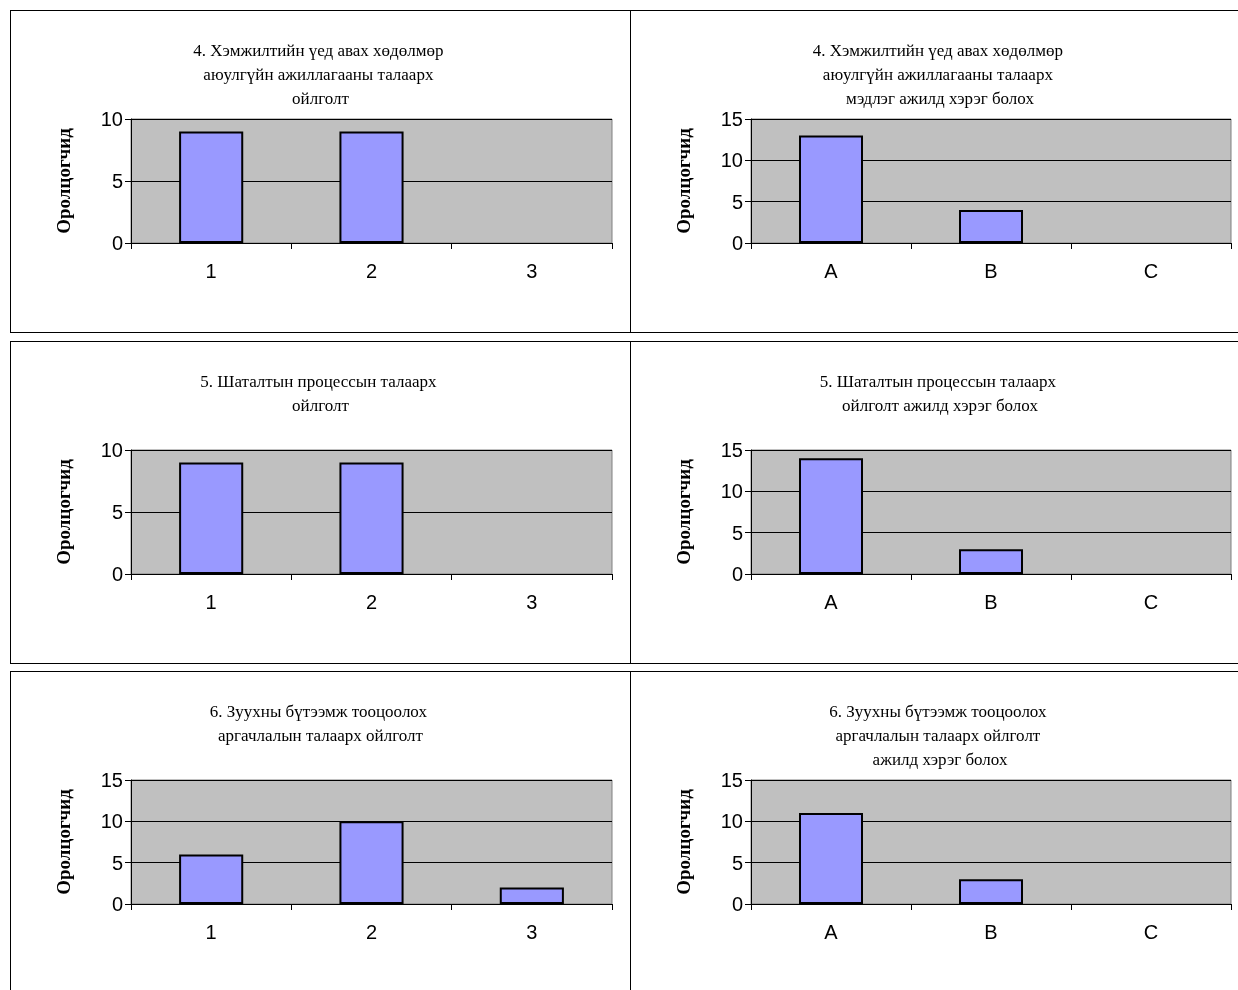  I want to click on chart-title: 4. Хэмжилтийн үед авах хөдөлмөр аюулгүйн ажиллагааны талаарх мэдлэг ажилд хэрэг болох, so click(940, 74).